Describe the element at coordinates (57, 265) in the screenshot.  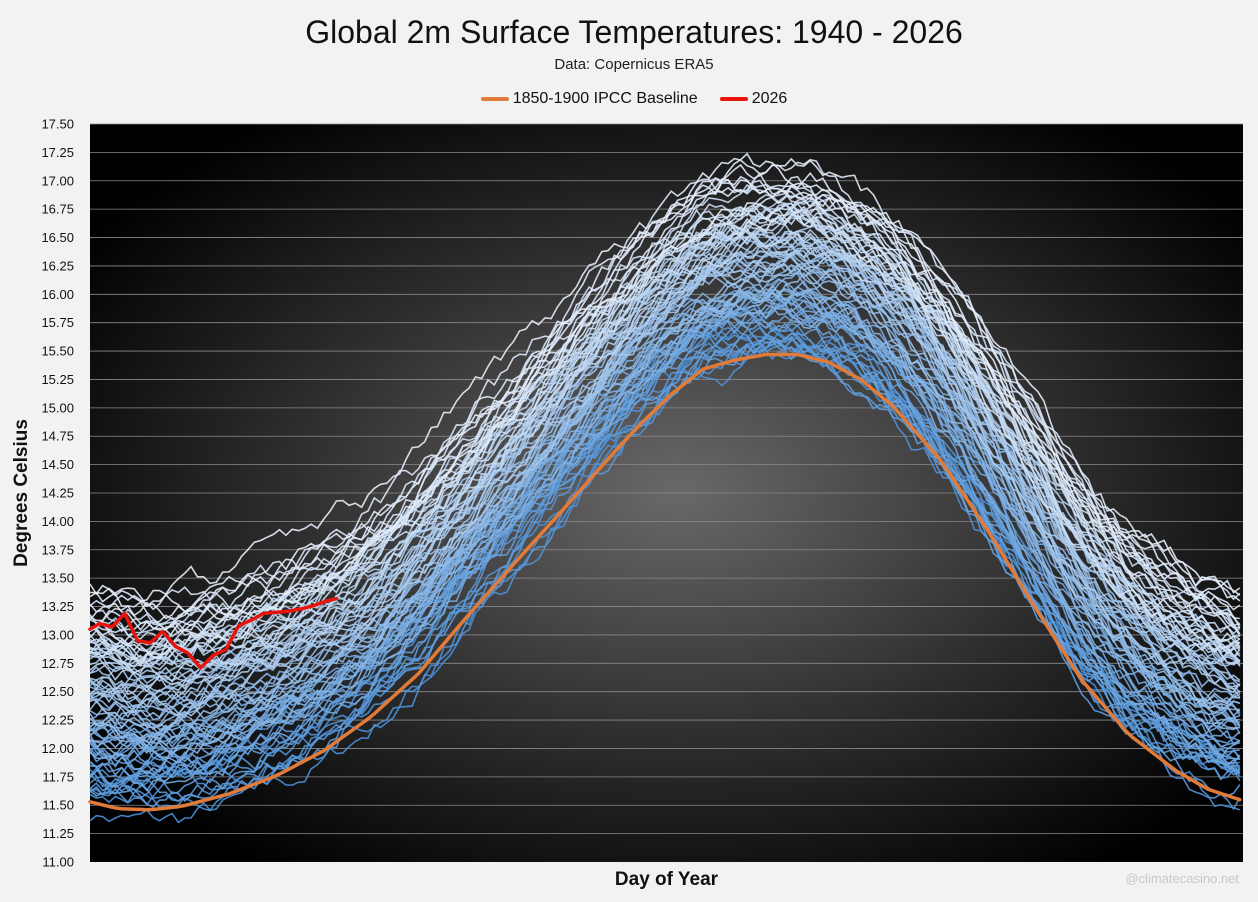
I see `y-tick-label: 16.25` at that location.